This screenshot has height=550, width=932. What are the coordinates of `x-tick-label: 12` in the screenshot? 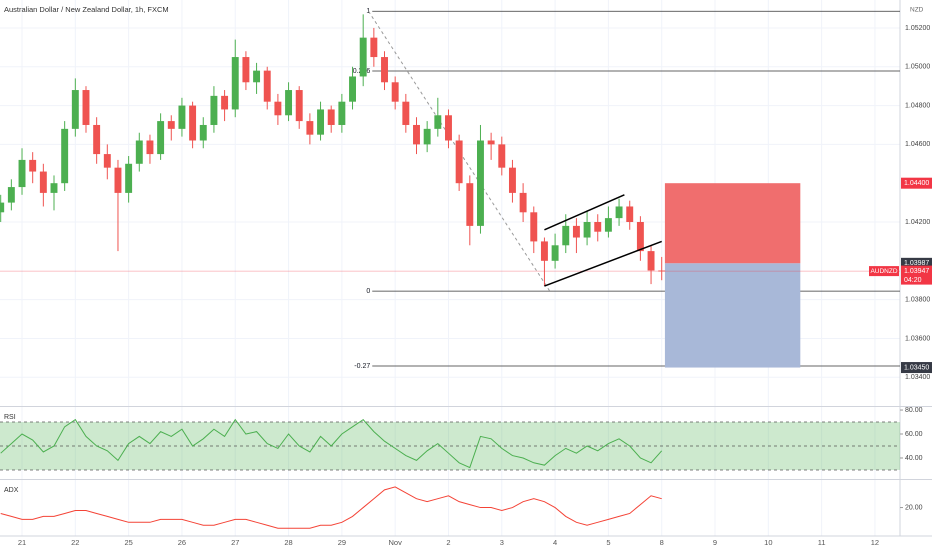 It's located at (875, 542).